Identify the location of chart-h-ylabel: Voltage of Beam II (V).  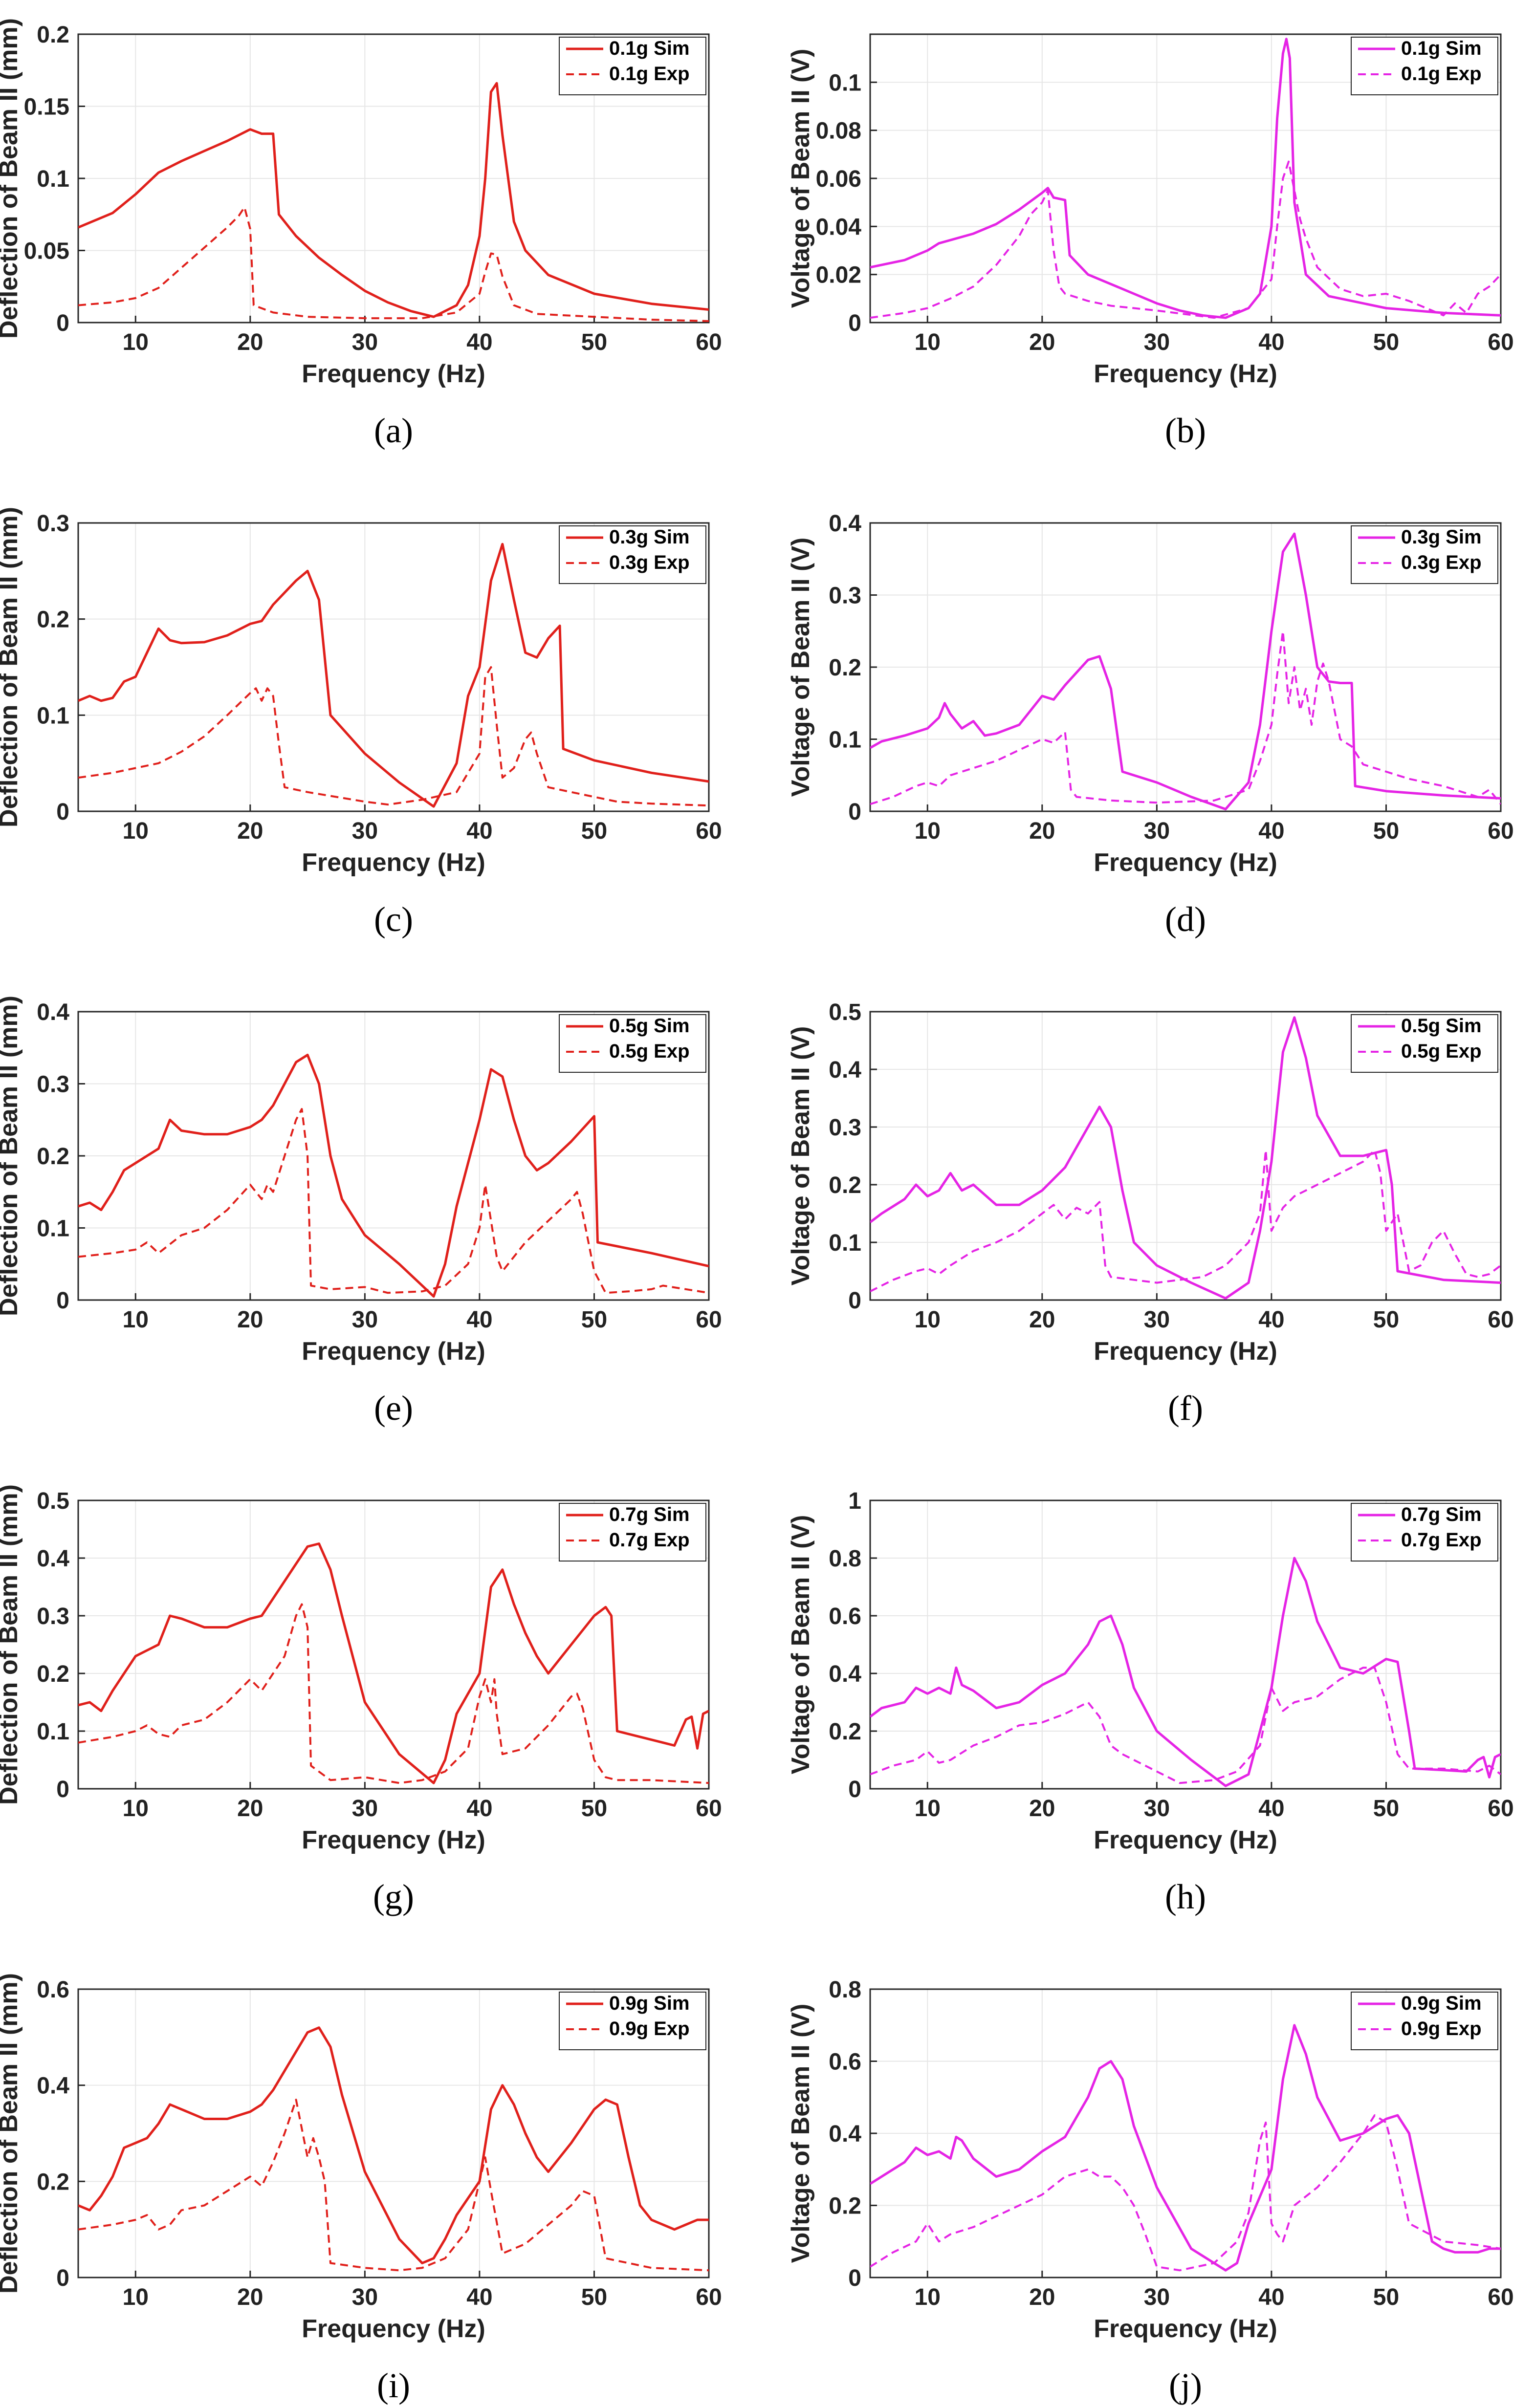
(801, 1645).